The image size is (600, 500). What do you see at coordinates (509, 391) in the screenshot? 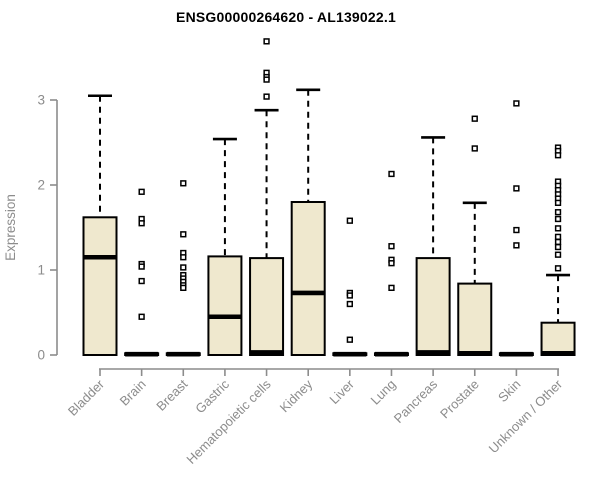
I see `x-tick-label: Skin` at bounding box center [509, 391].